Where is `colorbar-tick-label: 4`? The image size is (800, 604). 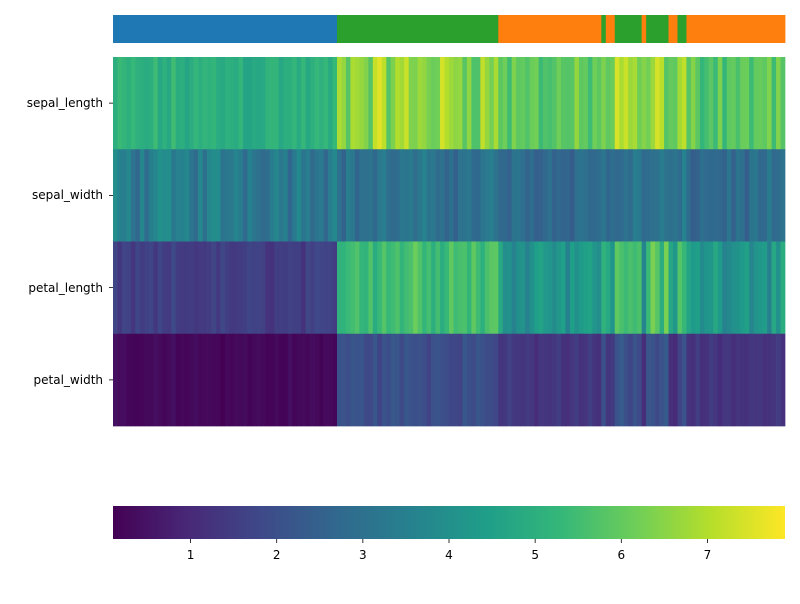 colorbar-tick-label: 4 is located at coordinates (449, 555).